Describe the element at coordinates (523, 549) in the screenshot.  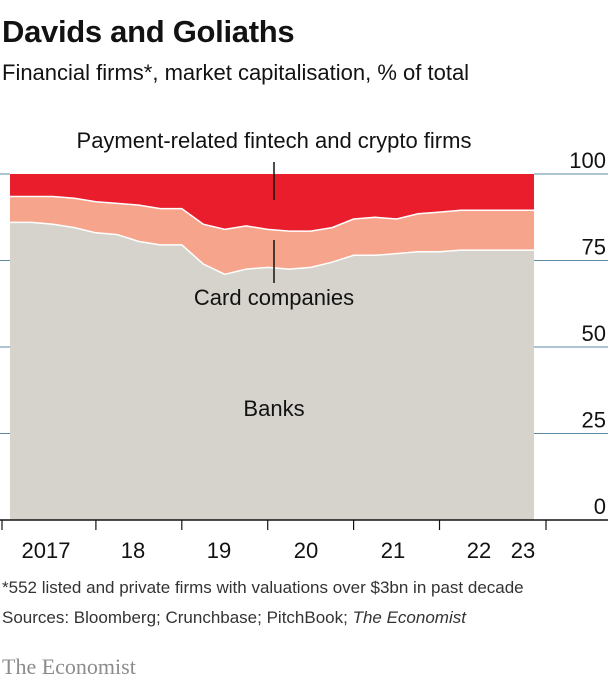
I see `x-tick-label: 23` at that location.